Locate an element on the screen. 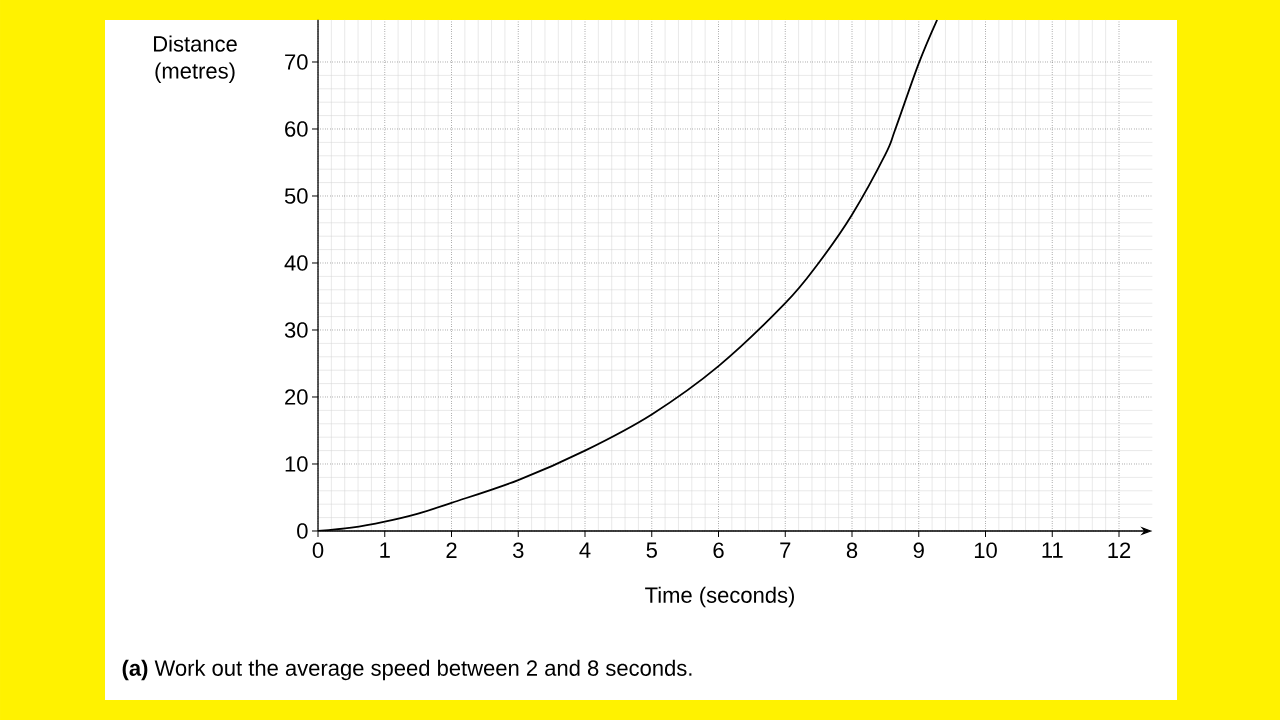 The image size is (1280, 720). x-tick-label: 1 is located at coordinates (385, 550).